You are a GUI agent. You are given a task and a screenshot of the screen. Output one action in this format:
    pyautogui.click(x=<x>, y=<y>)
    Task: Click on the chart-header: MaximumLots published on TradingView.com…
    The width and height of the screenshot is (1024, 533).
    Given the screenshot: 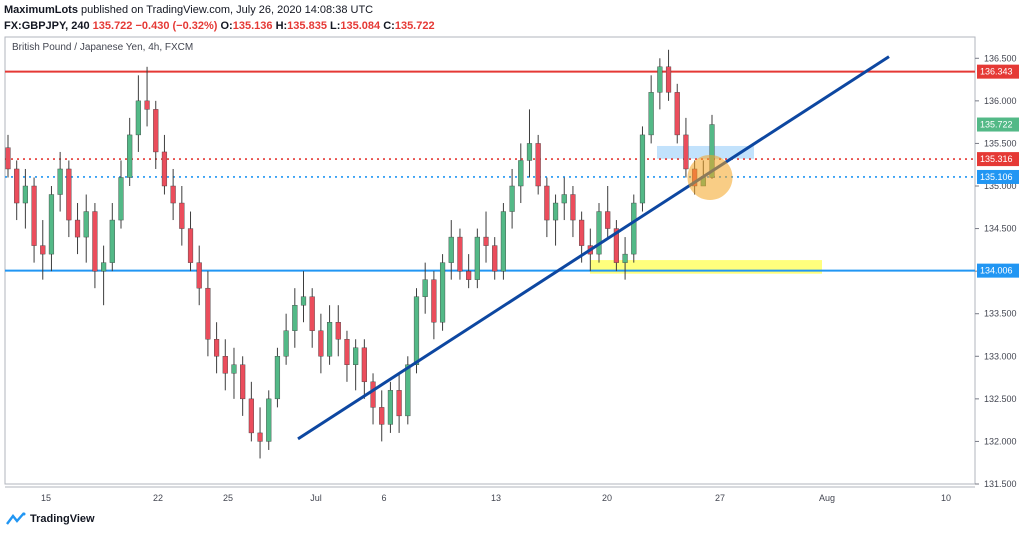 What is the action you would take?
    pyautogui.click(x=219, y=18)
    